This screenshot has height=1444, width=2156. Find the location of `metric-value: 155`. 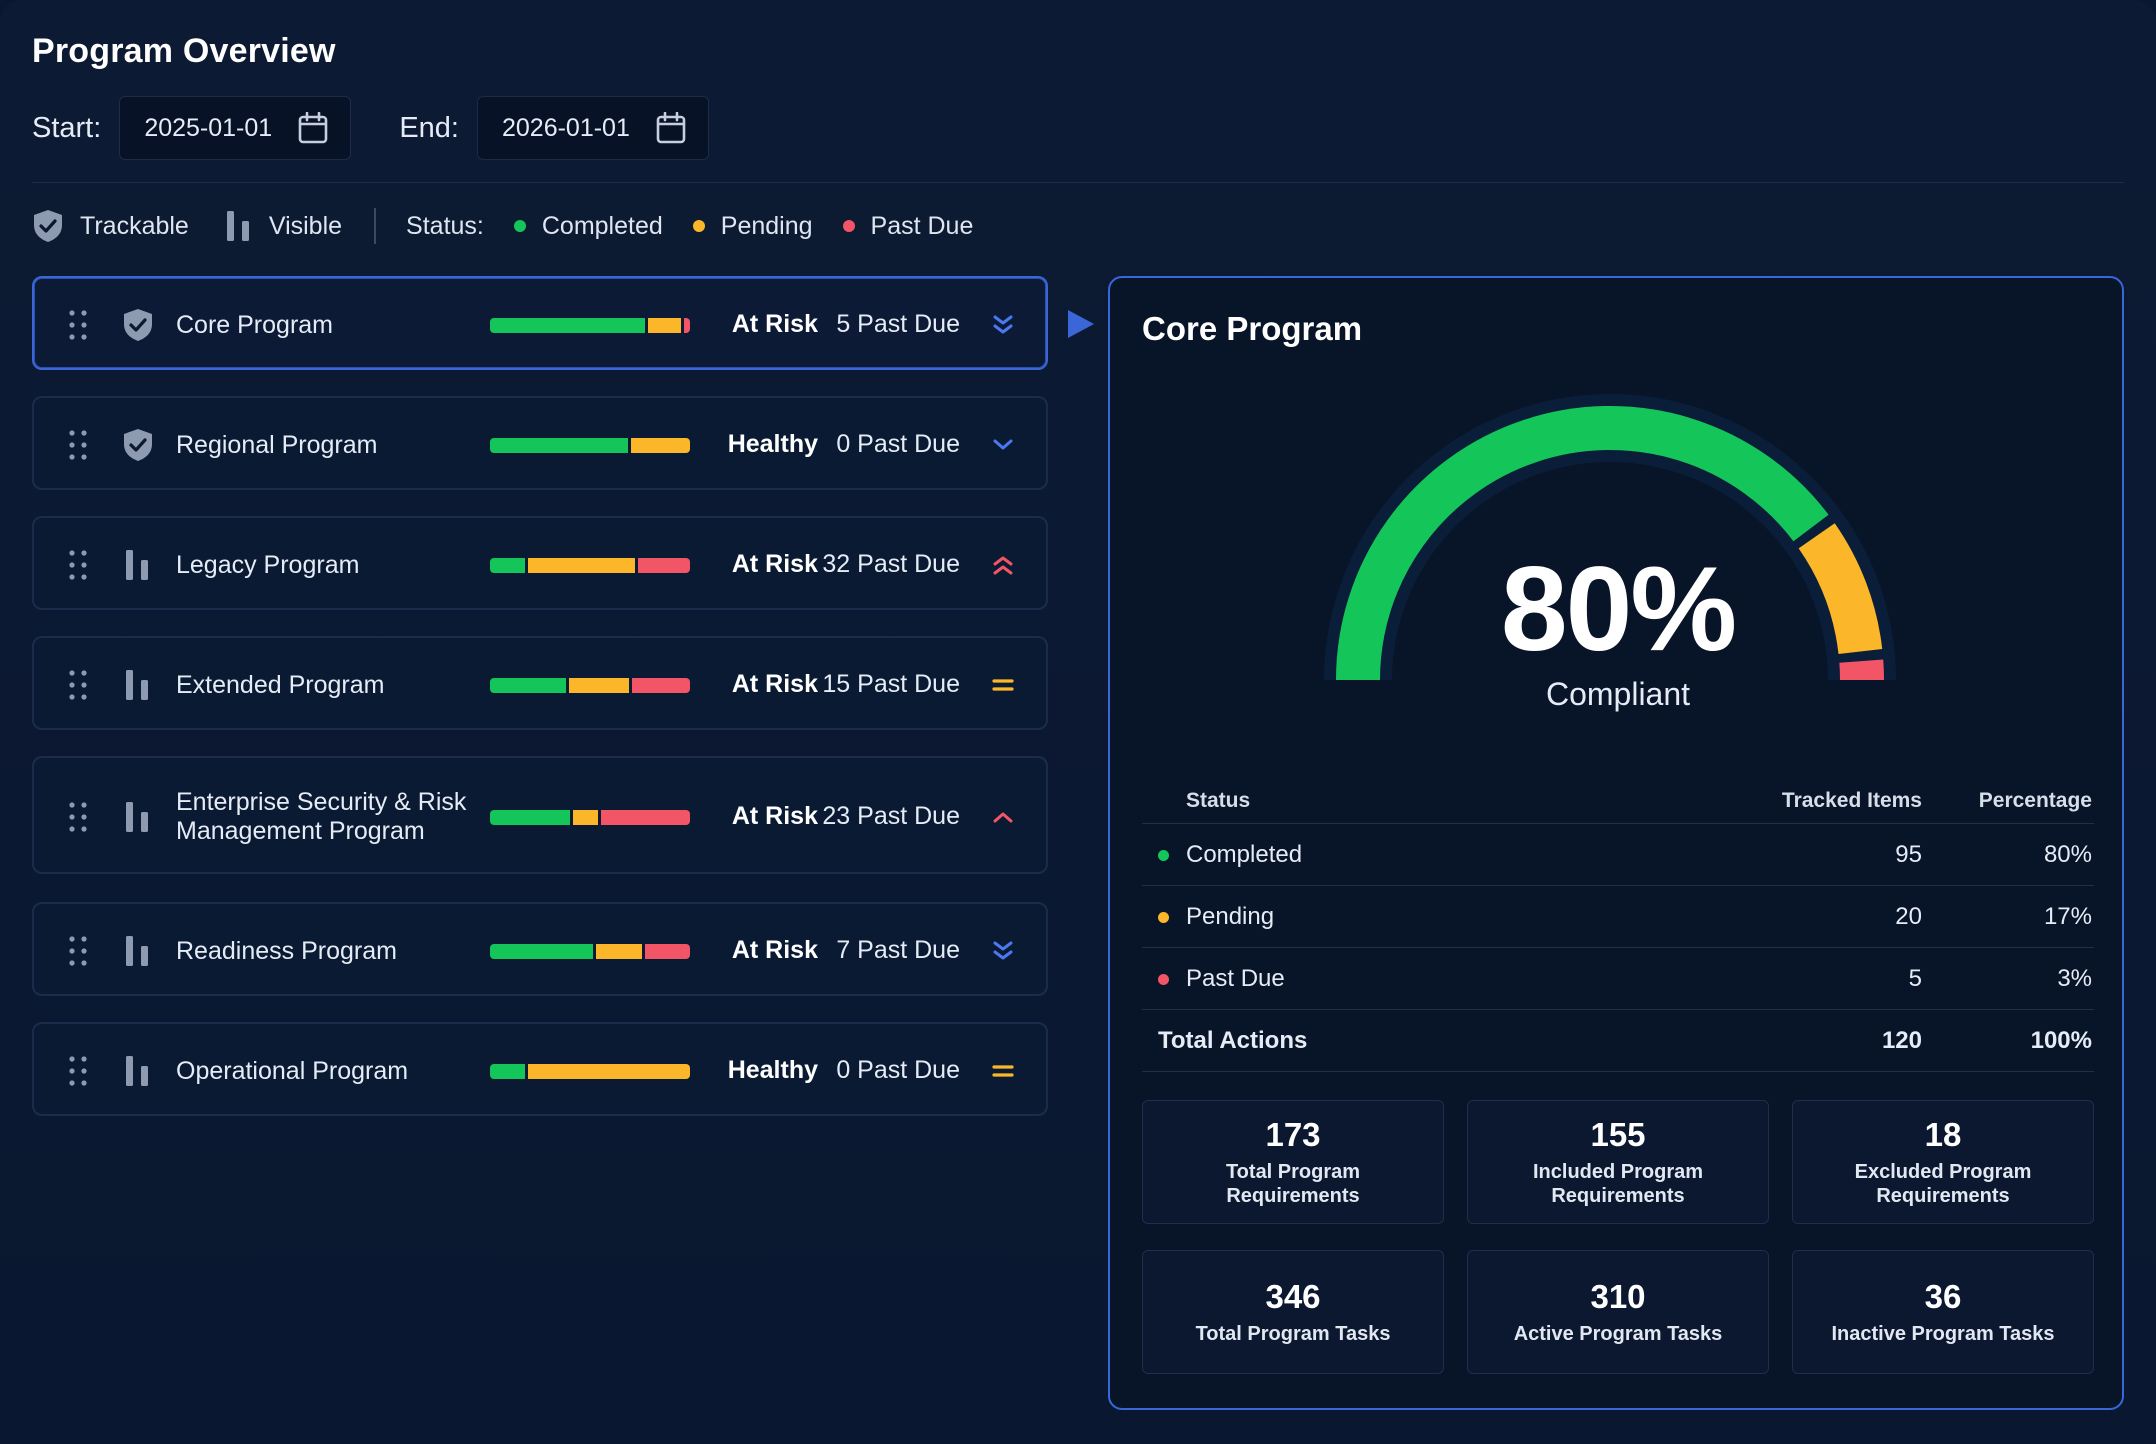

metric-value: 155 is located at coordinates (1618, 1134).